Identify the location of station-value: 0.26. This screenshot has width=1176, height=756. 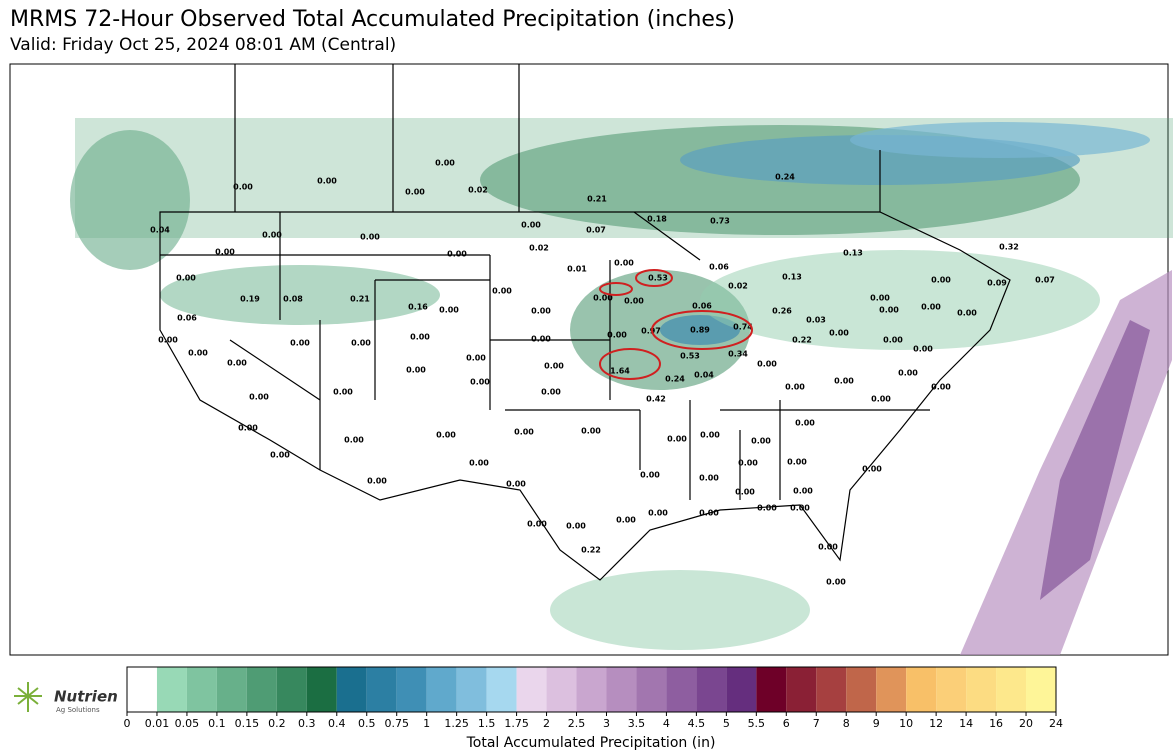
(782, 311).